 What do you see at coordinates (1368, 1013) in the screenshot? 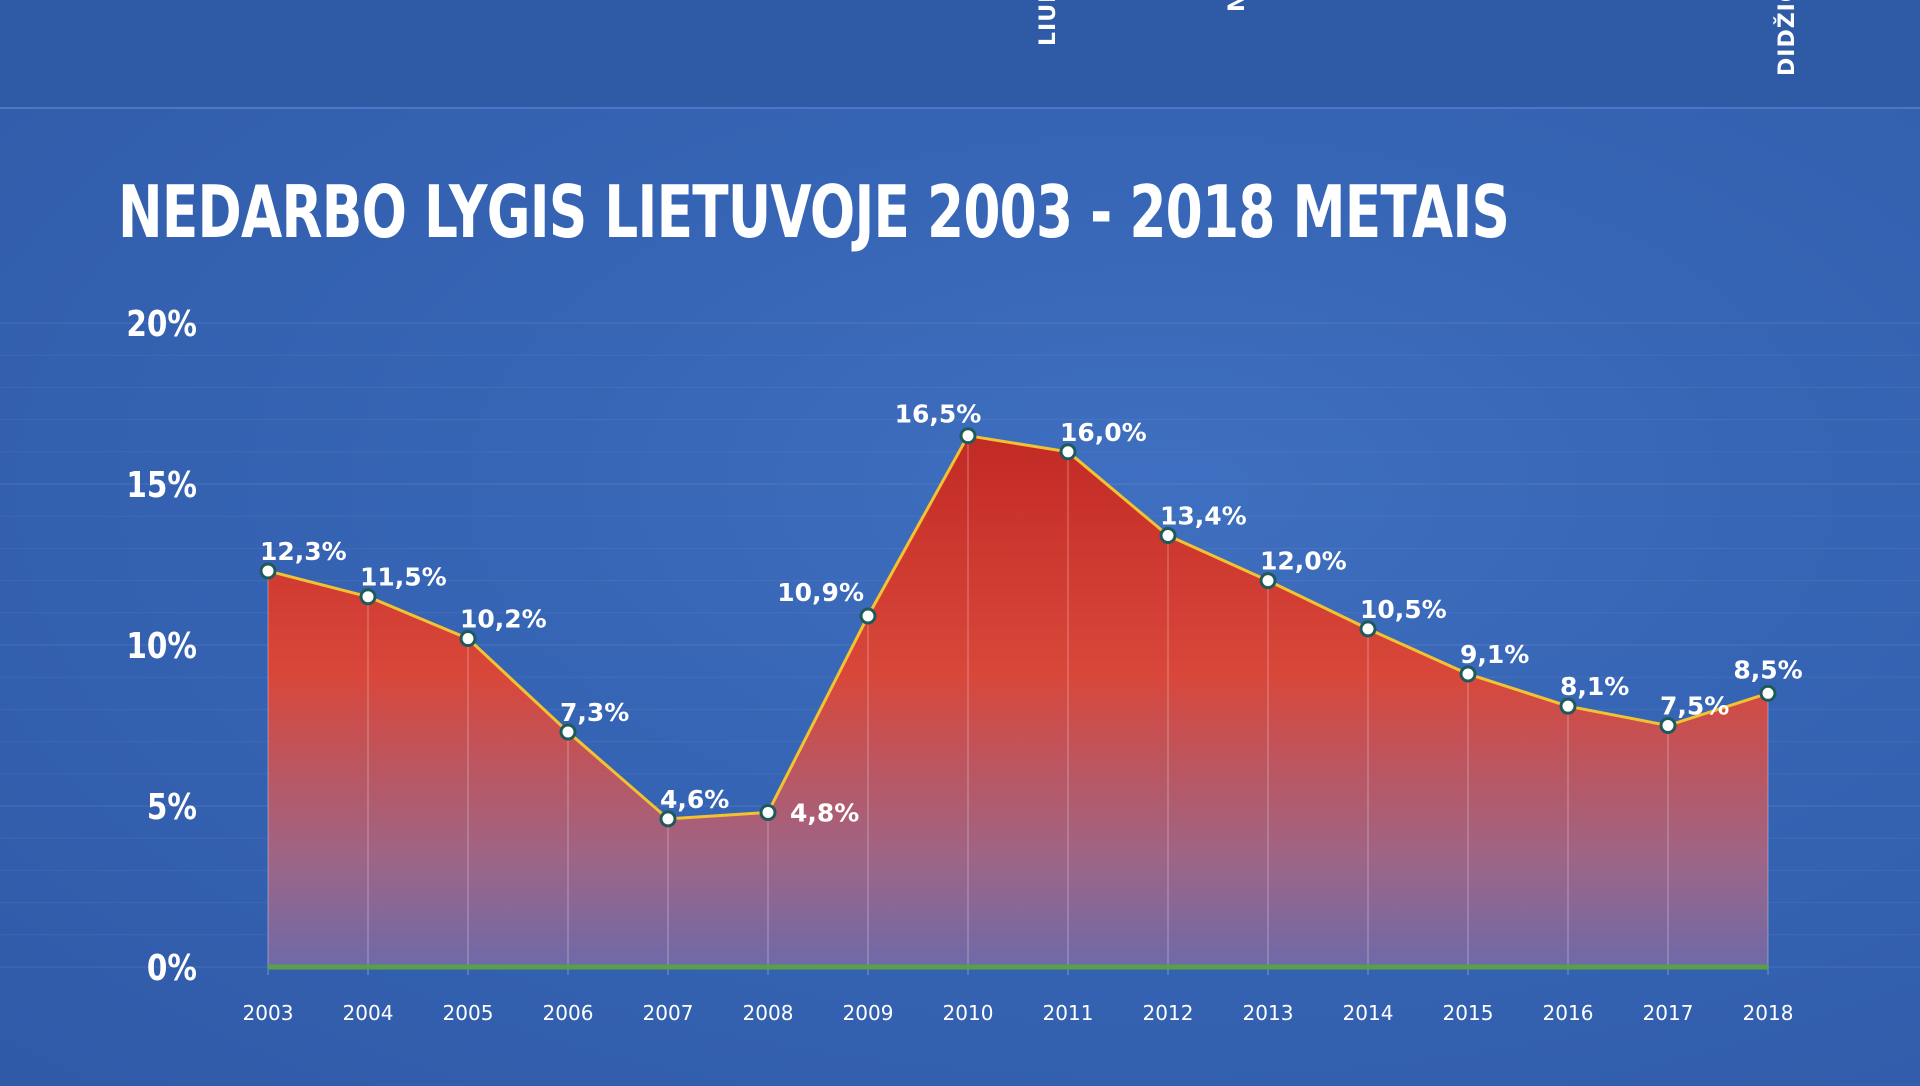
I see `x-tick-label: 2014` at bounding box center [1368, 1013].